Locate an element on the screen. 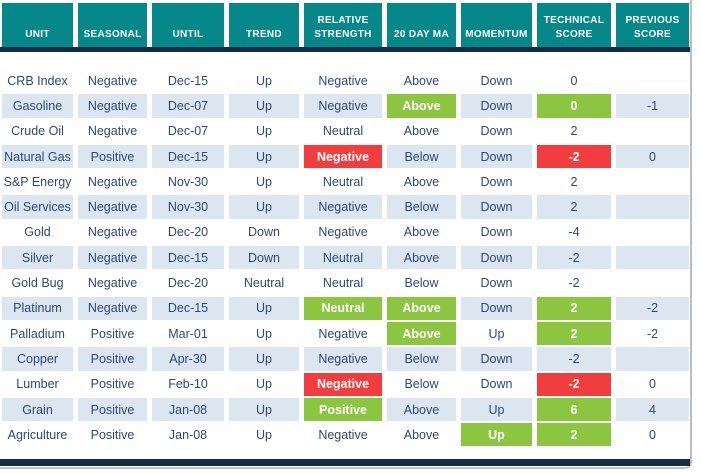  unit-cell: Grain is located at coordinates (37, 409).